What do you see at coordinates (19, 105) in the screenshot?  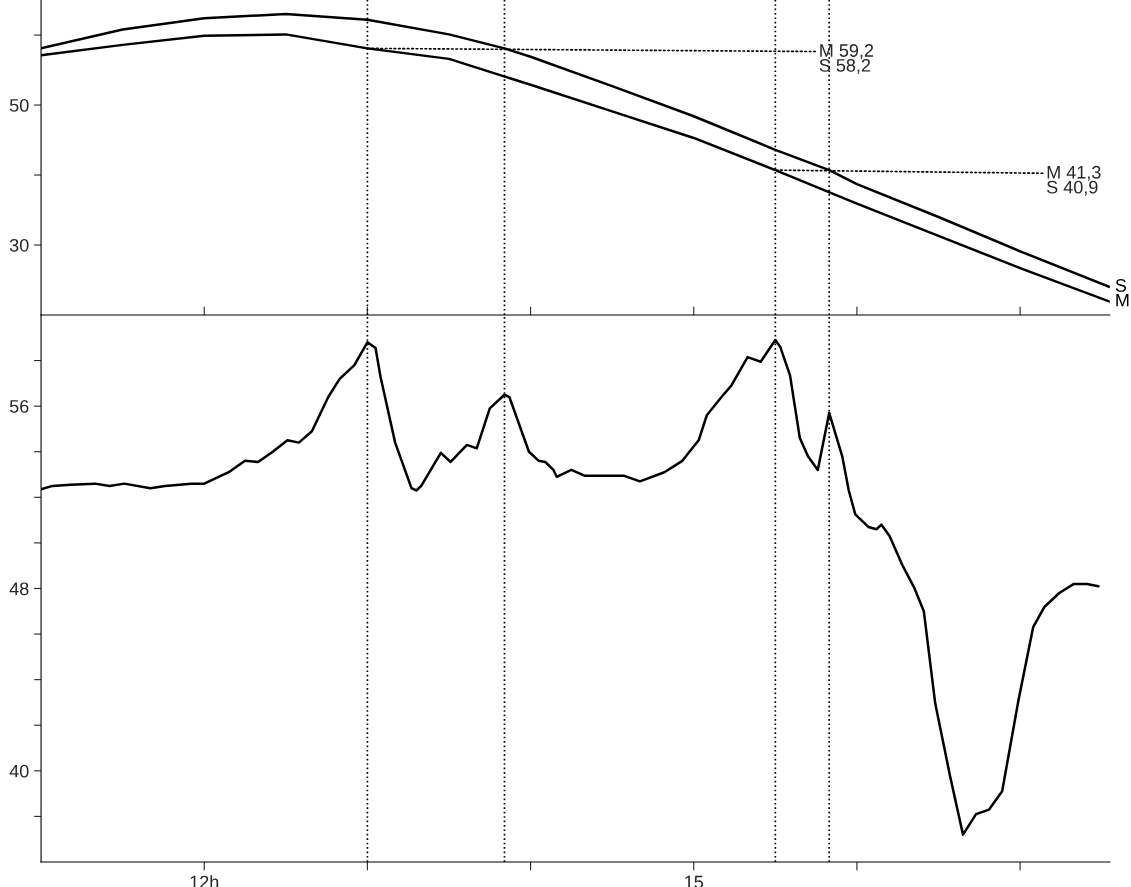 I see `y-tick-label: 50` at bounding box center [19, 105].